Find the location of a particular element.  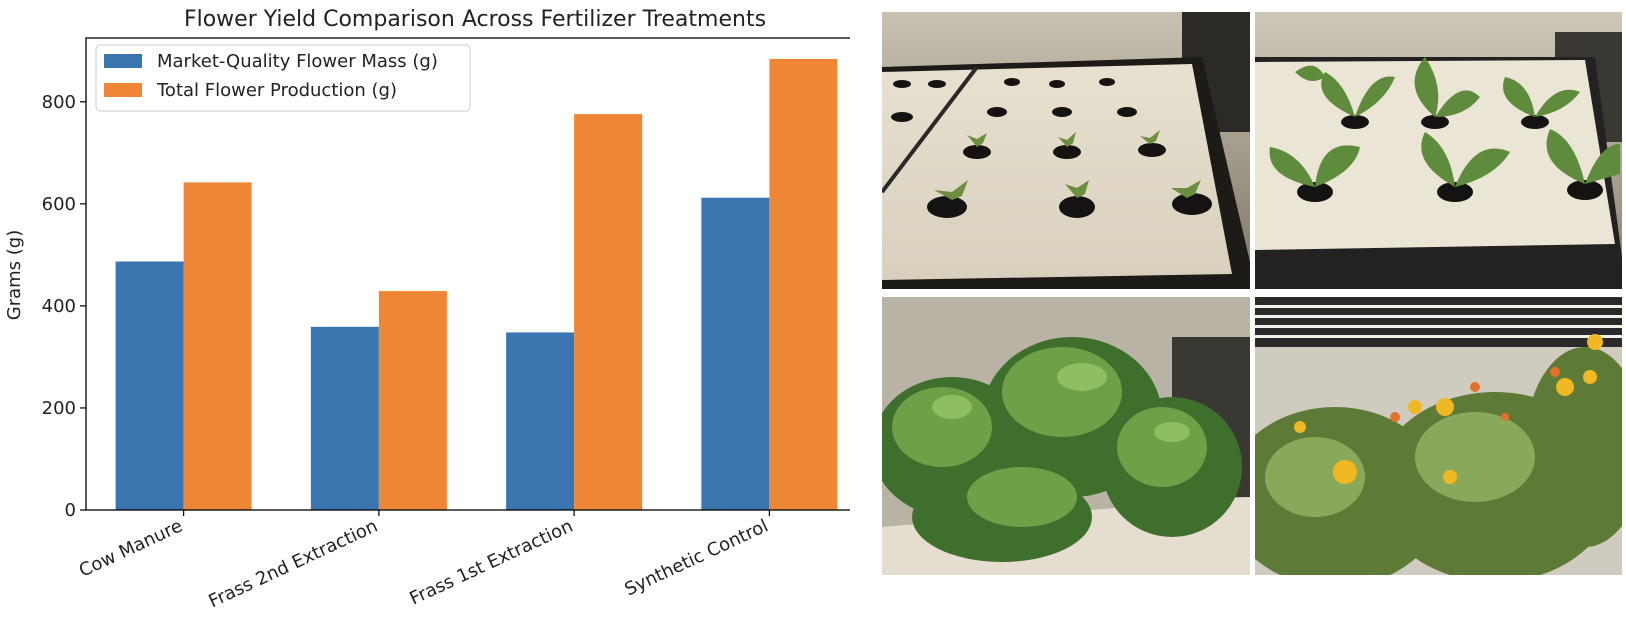

x-tick-label: Frass 1st Extraction is located at coordinates (492, 562).